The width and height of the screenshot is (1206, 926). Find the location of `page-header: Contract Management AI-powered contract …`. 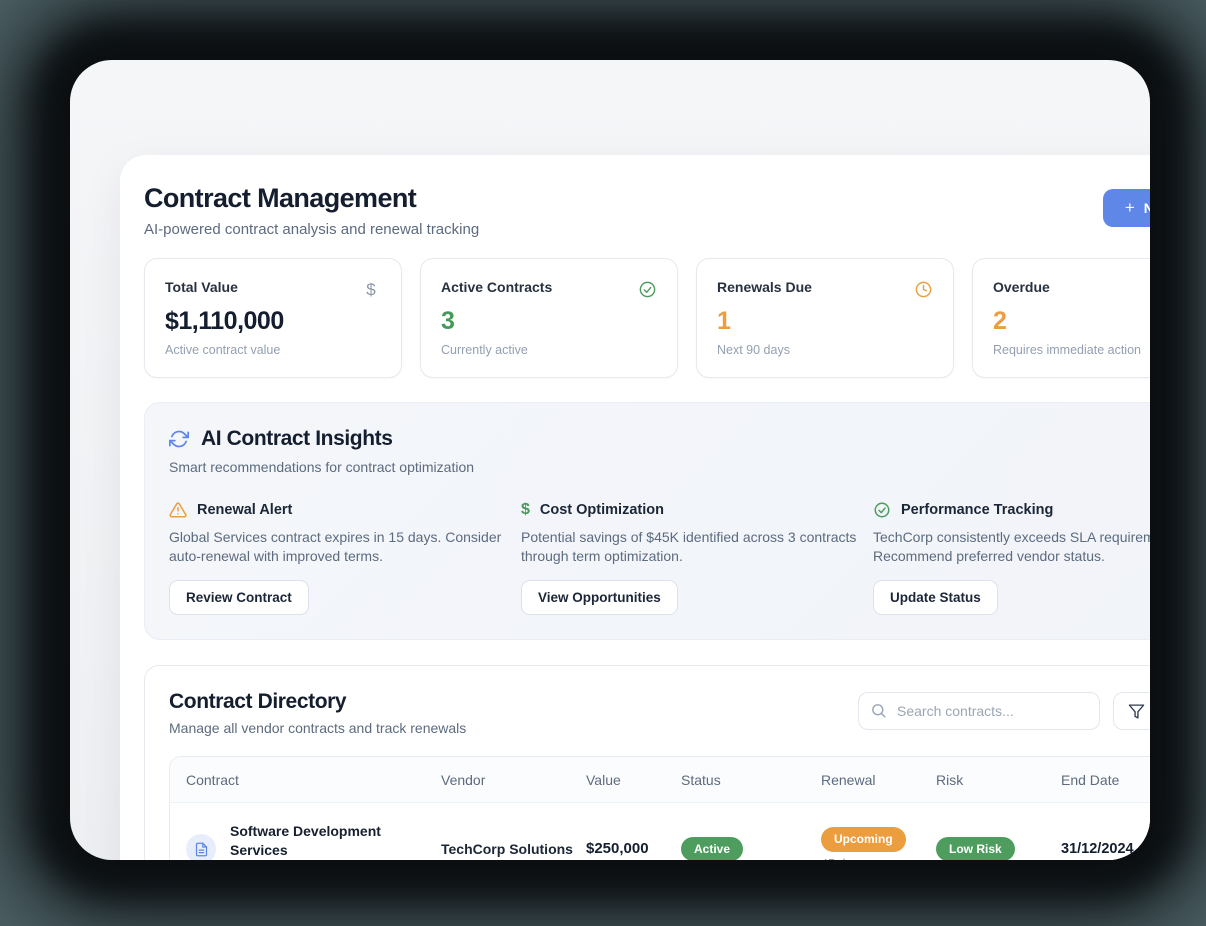

page-header: Contract Management AI-powered contract … is located at coordinates (647, 210).